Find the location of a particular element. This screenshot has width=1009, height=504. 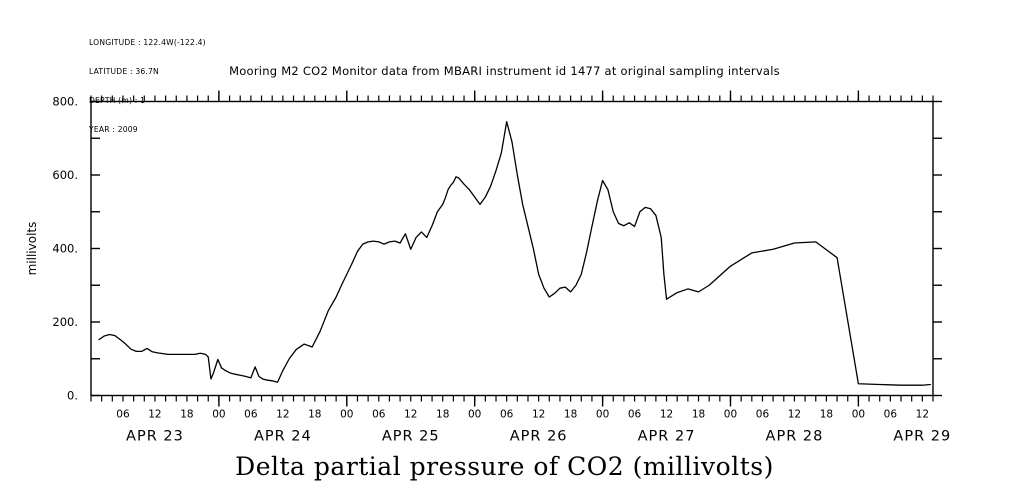

x-date-label: APR 24 is located at coordinates (283, 437).